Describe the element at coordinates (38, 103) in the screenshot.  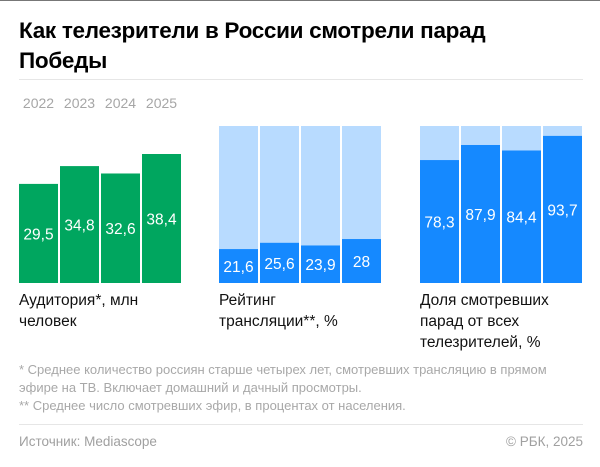
I see `year-label: 2022` at that location.